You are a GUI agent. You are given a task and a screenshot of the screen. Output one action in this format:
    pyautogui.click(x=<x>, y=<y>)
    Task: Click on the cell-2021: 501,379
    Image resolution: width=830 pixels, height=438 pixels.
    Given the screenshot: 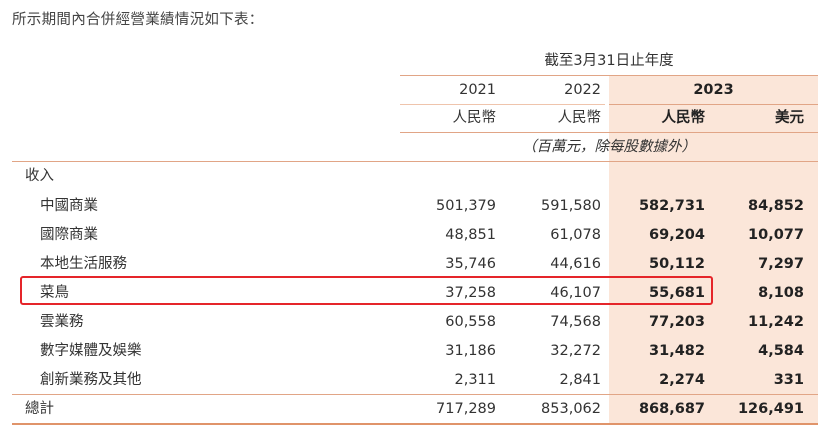 What is the action you would take?
    pyautogui.click(x=466, y=206)
    